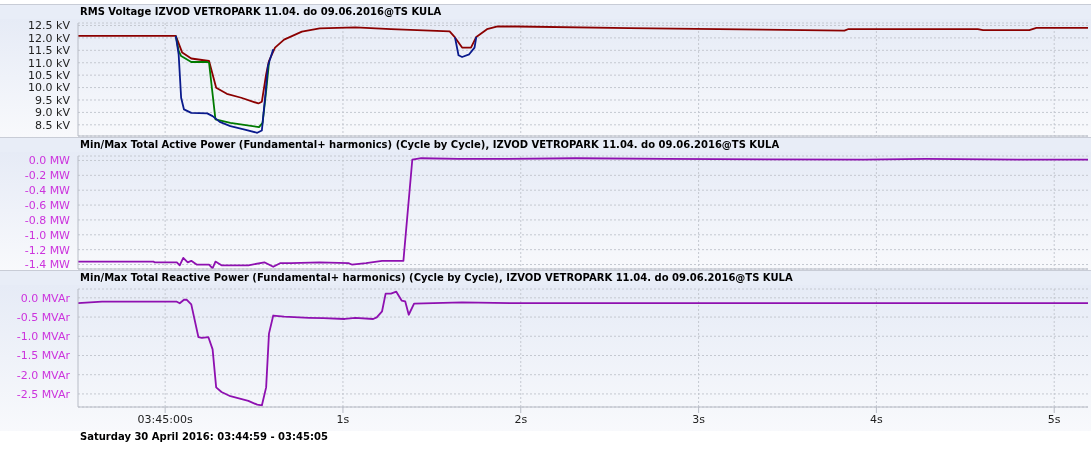 This screenshot has height=451, width=1091. I want to click on x-tick-label: 1s, so click(343, 419).